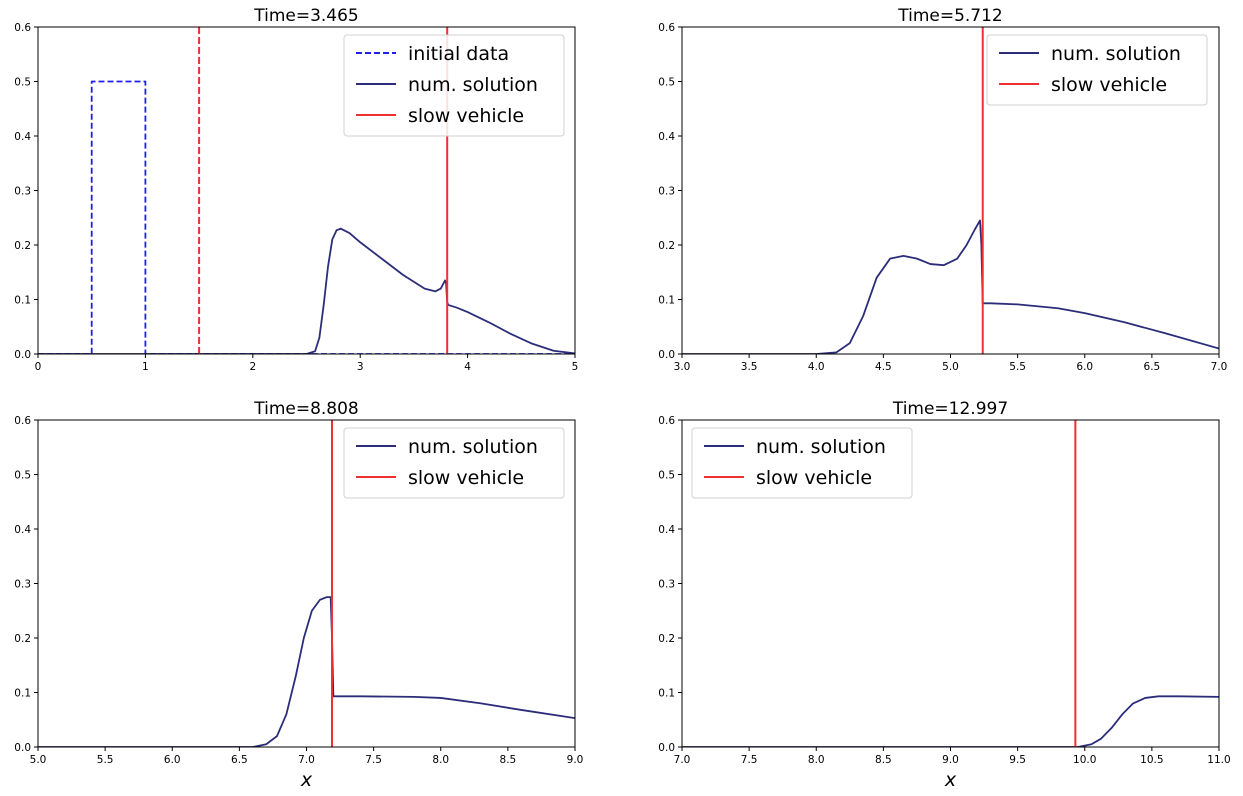 The height and width of the screenshot is (796, 1243). Describe the element at coordinates (1151, 760) in the screenshot. I see `x-tick-label: 10.5` at that location.